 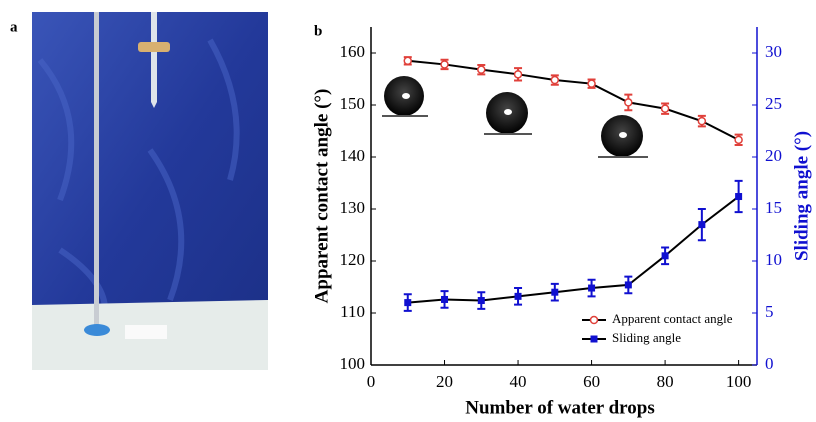 I want to click on legend-label: Sliding angle, so click(x=646, y=337).